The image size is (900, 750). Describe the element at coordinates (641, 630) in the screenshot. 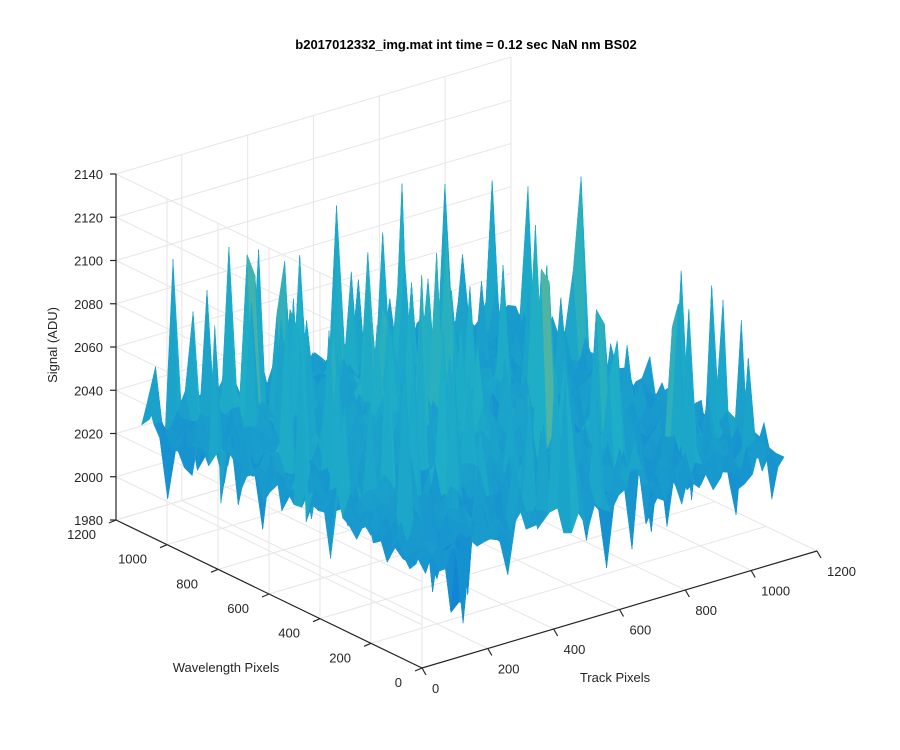

I see `x-tick-label: 600` at that location.